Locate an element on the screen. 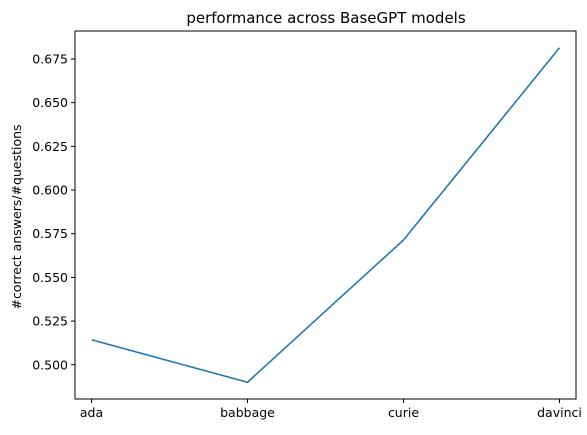  y-tick-label: 0.650 is located at coordinates (50, 102).